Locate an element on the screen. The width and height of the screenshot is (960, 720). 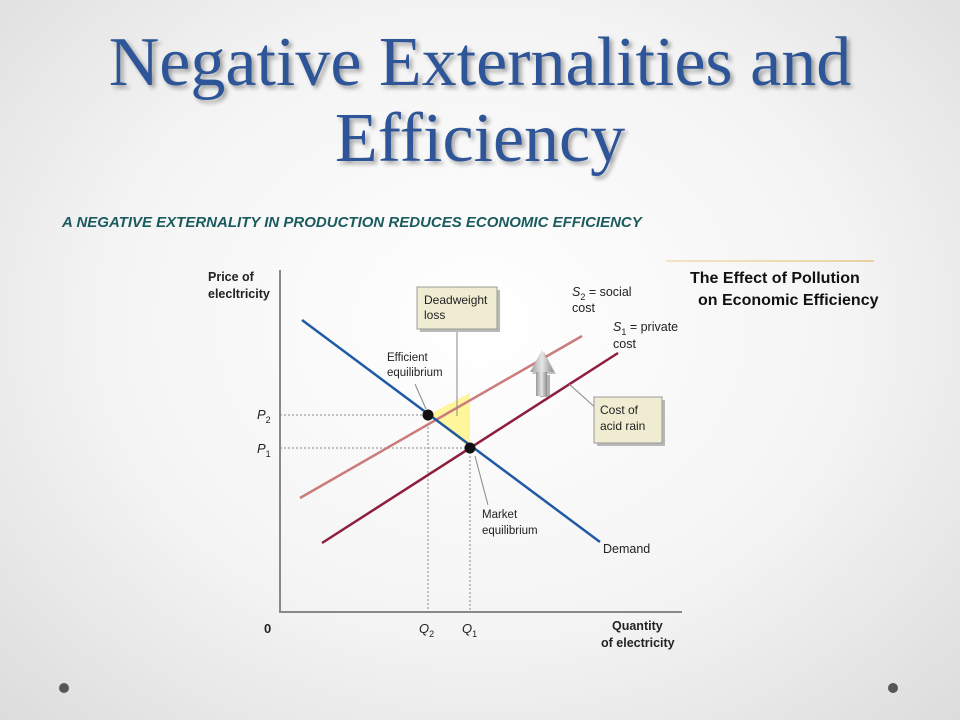
acid-rain-leader is located at coordinates (583, 397).